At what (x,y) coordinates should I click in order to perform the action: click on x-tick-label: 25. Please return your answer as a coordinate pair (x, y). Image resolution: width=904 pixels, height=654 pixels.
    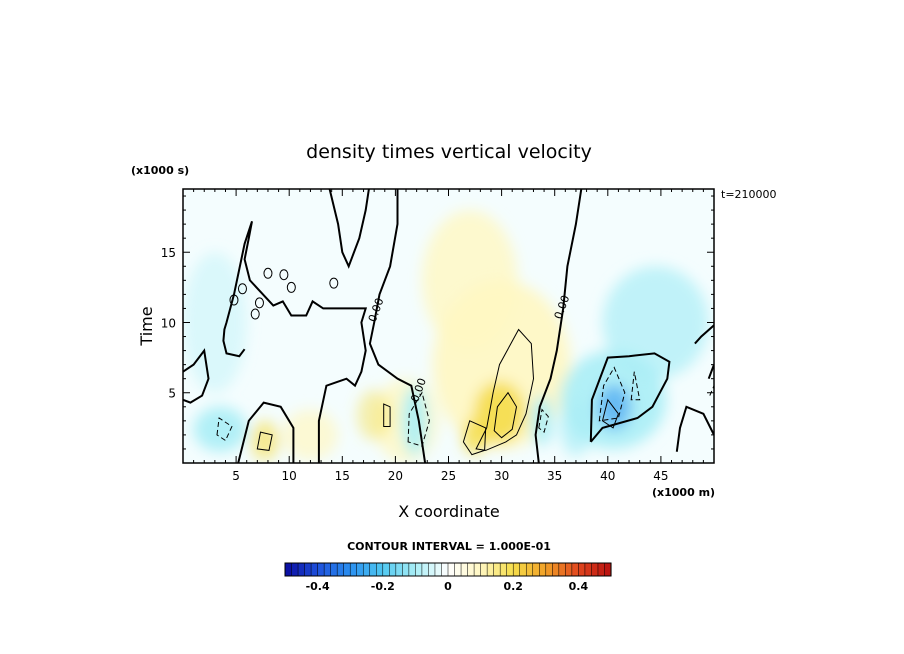
    Looking at the image, I should click on (448, 476).